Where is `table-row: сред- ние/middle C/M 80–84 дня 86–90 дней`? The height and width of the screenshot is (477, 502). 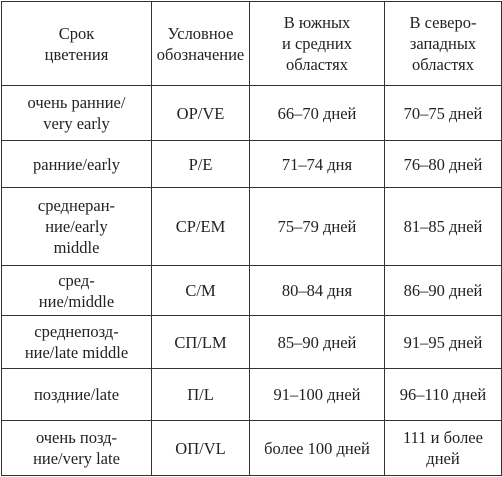
table-row: сред- ние/middle C/M 80–84 дня 86–90 дней is located at coordinates (251, 290).